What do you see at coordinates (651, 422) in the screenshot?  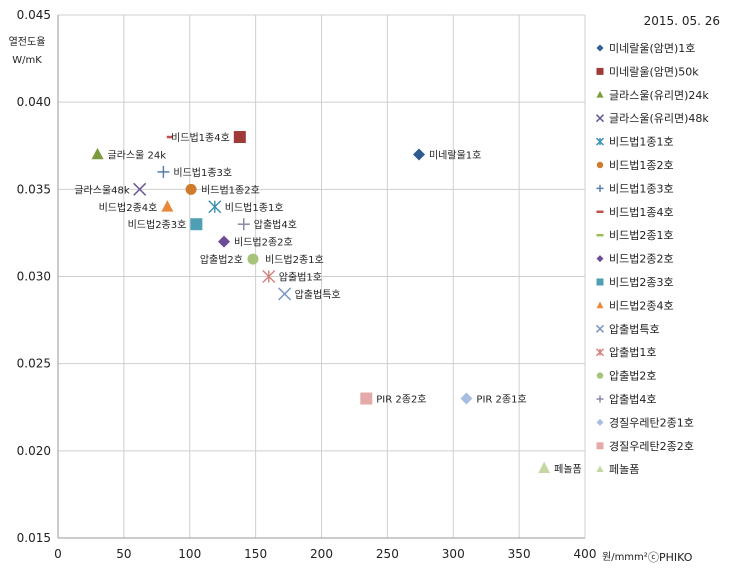 I see `legend-label: 경질우레탄2종1호` at bounding box center [651, 422].